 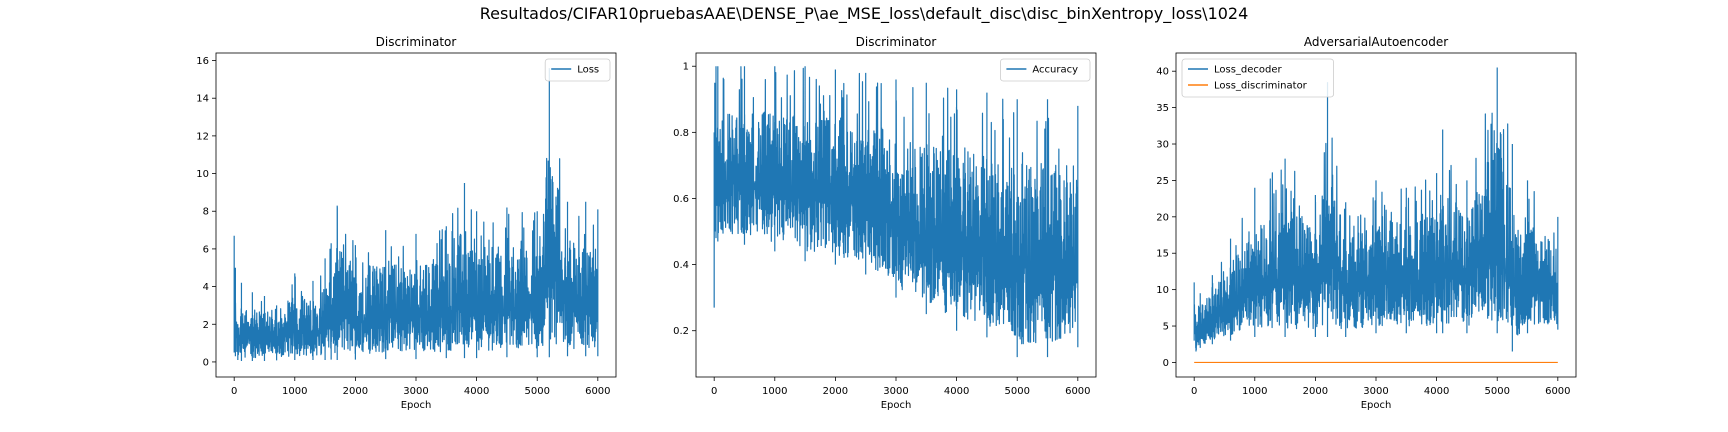 What do you see at coordinates (206, 325) in the screenshot?
I see `y-tick-label: 2` at bounding box center [206, 325].